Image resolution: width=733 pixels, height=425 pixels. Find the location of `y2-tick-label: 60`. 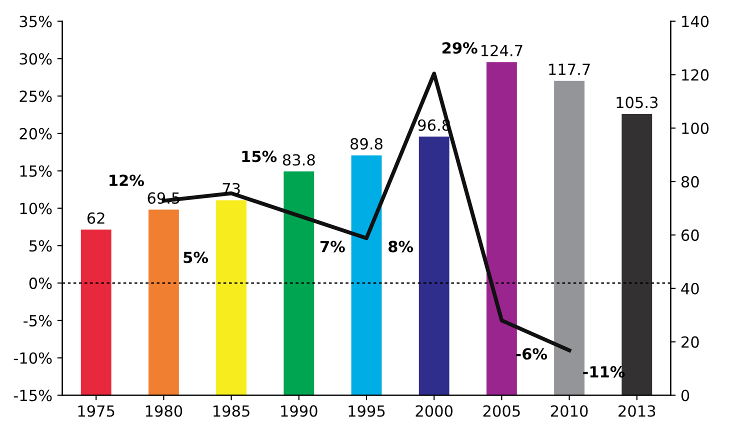

y2-tick-label: 60 is located at coordinates (690, 235).